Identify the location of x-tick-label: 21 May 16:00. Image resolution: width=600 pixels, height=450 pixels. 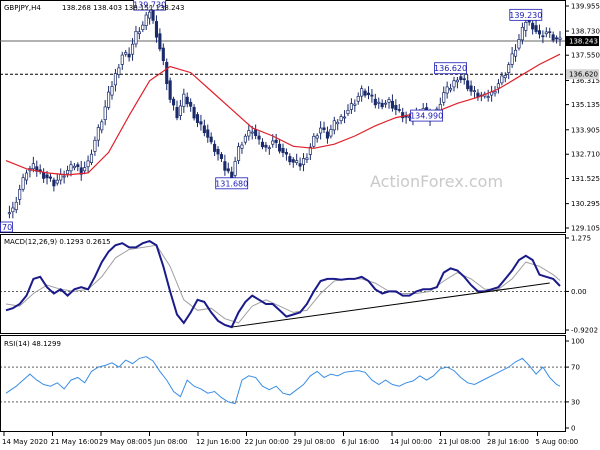
(75, 442).